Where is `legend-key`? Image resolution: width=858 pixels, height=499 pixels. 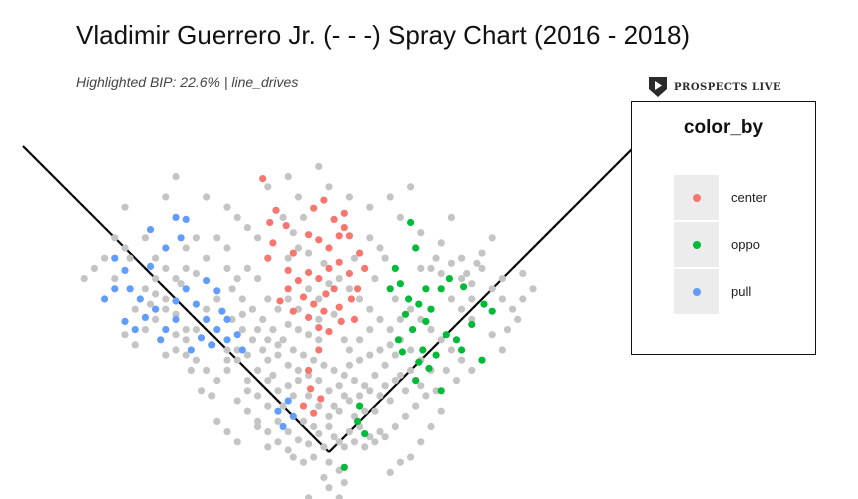
legend-key is located at coordinates (696, 291).